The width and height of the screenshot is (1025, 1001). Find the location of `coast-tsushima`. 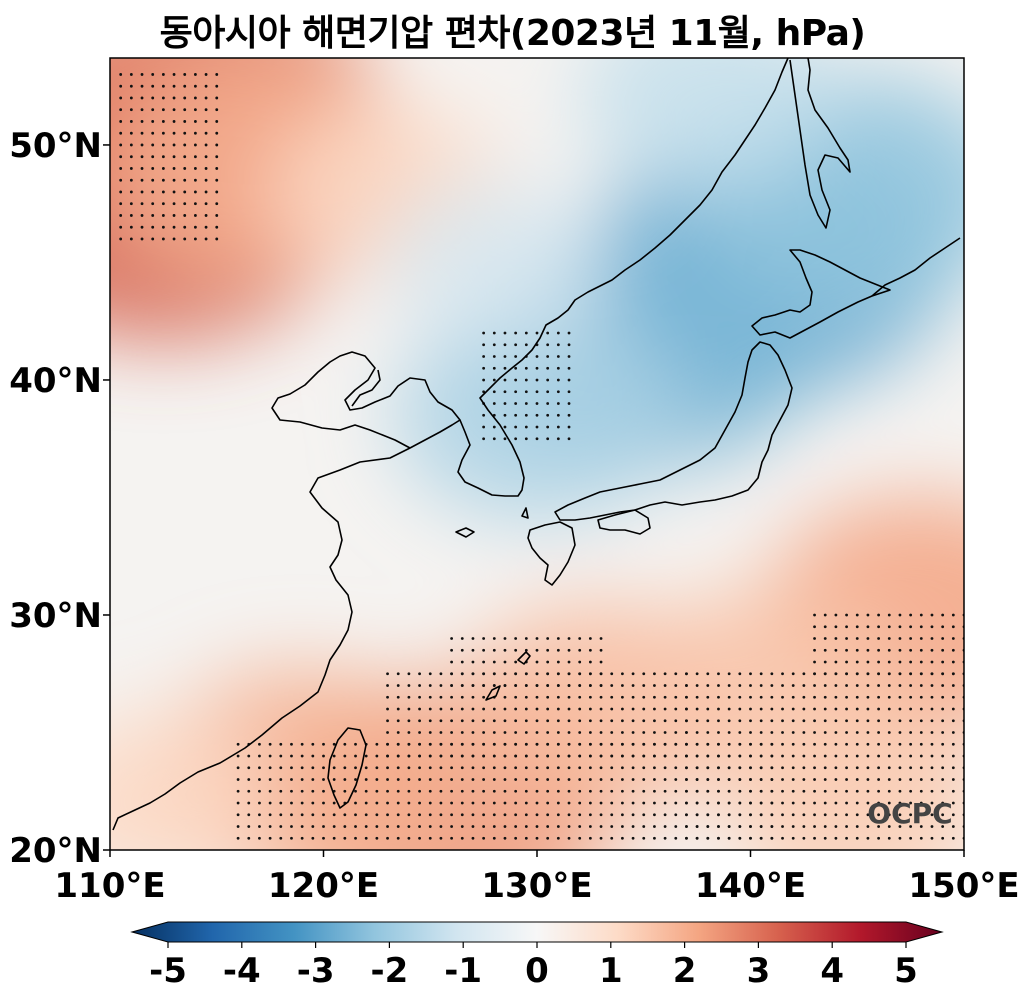

coast-tsushima is located at coordinates (525, 513).